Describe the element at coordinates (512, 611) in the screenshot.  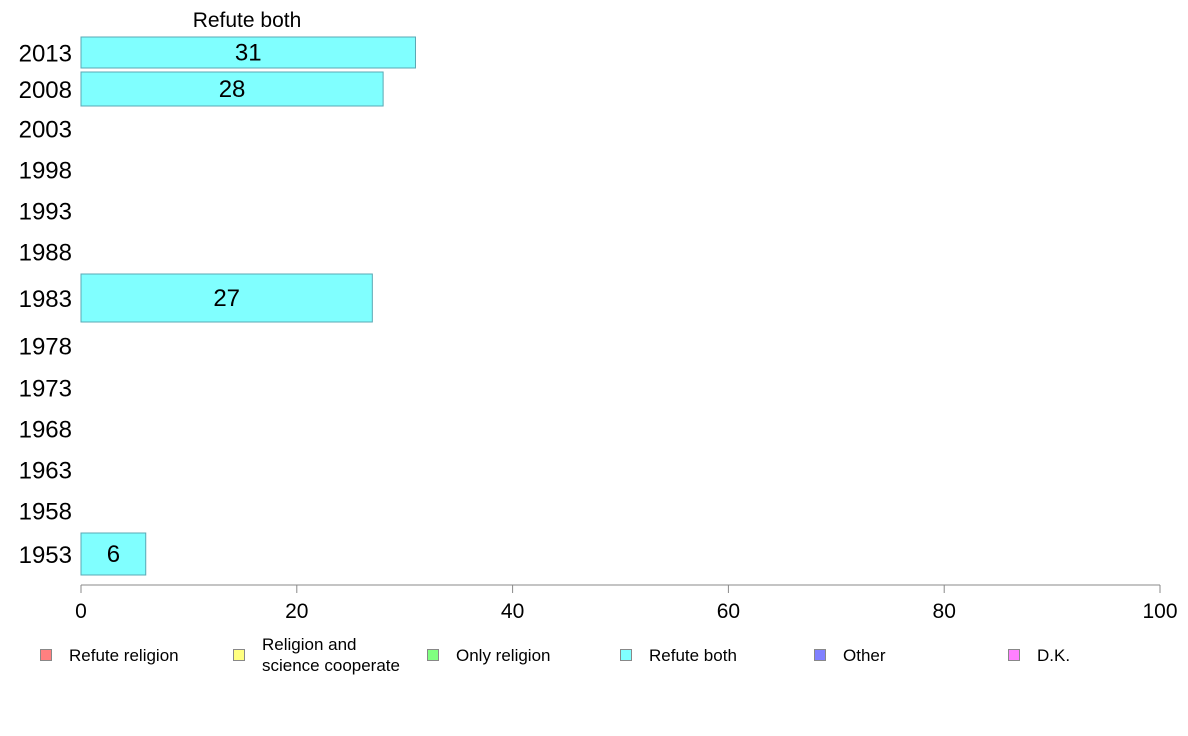
I see `x-tick-label: 40` at that location.